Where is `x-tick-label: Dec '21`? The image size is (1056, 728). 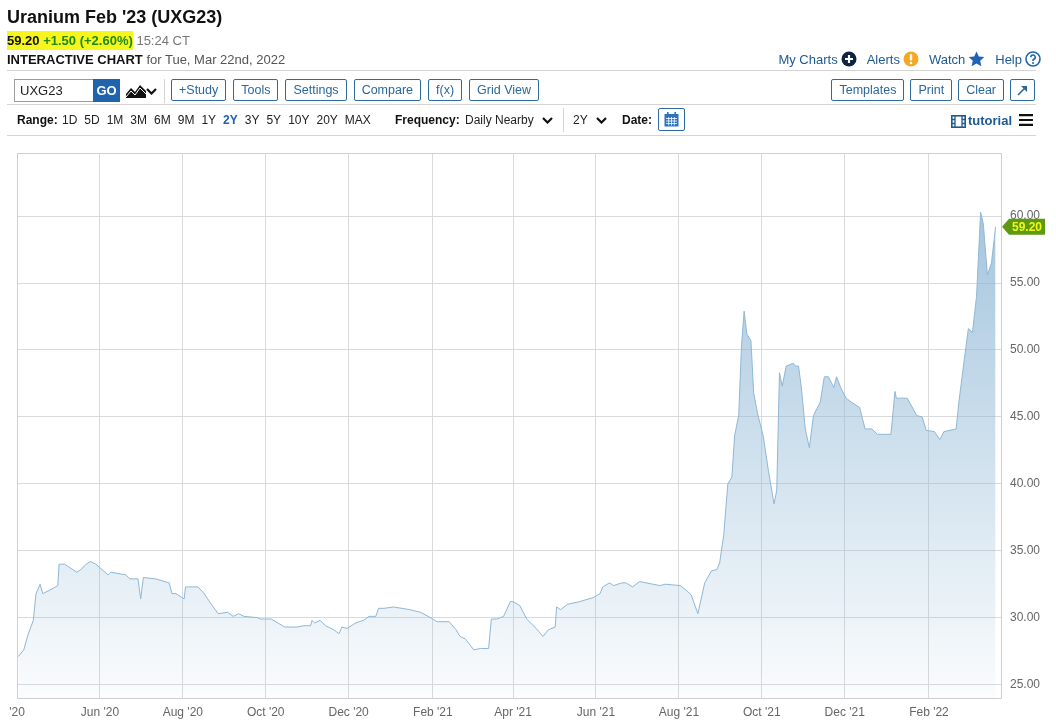 x-tick-label: Dec '21 is located at coordinates (845, 711).